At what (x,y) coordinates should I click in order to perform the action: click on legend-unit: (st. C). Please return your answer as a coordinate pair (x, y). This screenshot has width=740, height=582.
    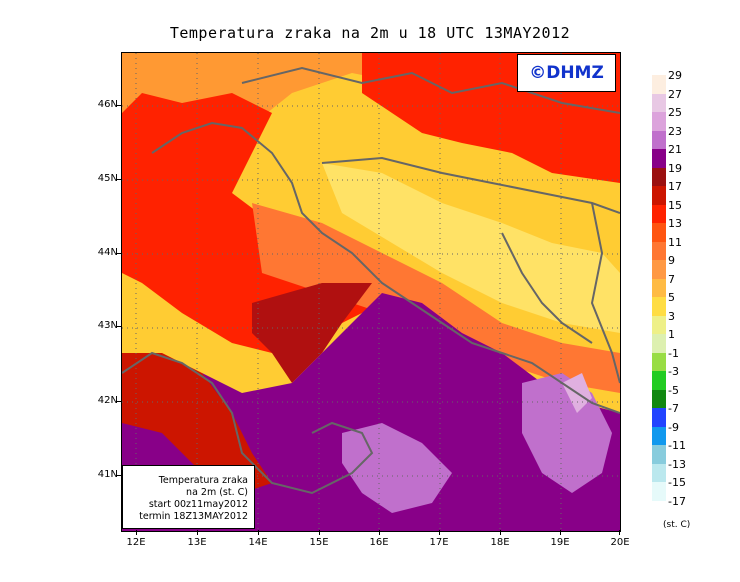
    Looking at the image, I should click on (677, 525).